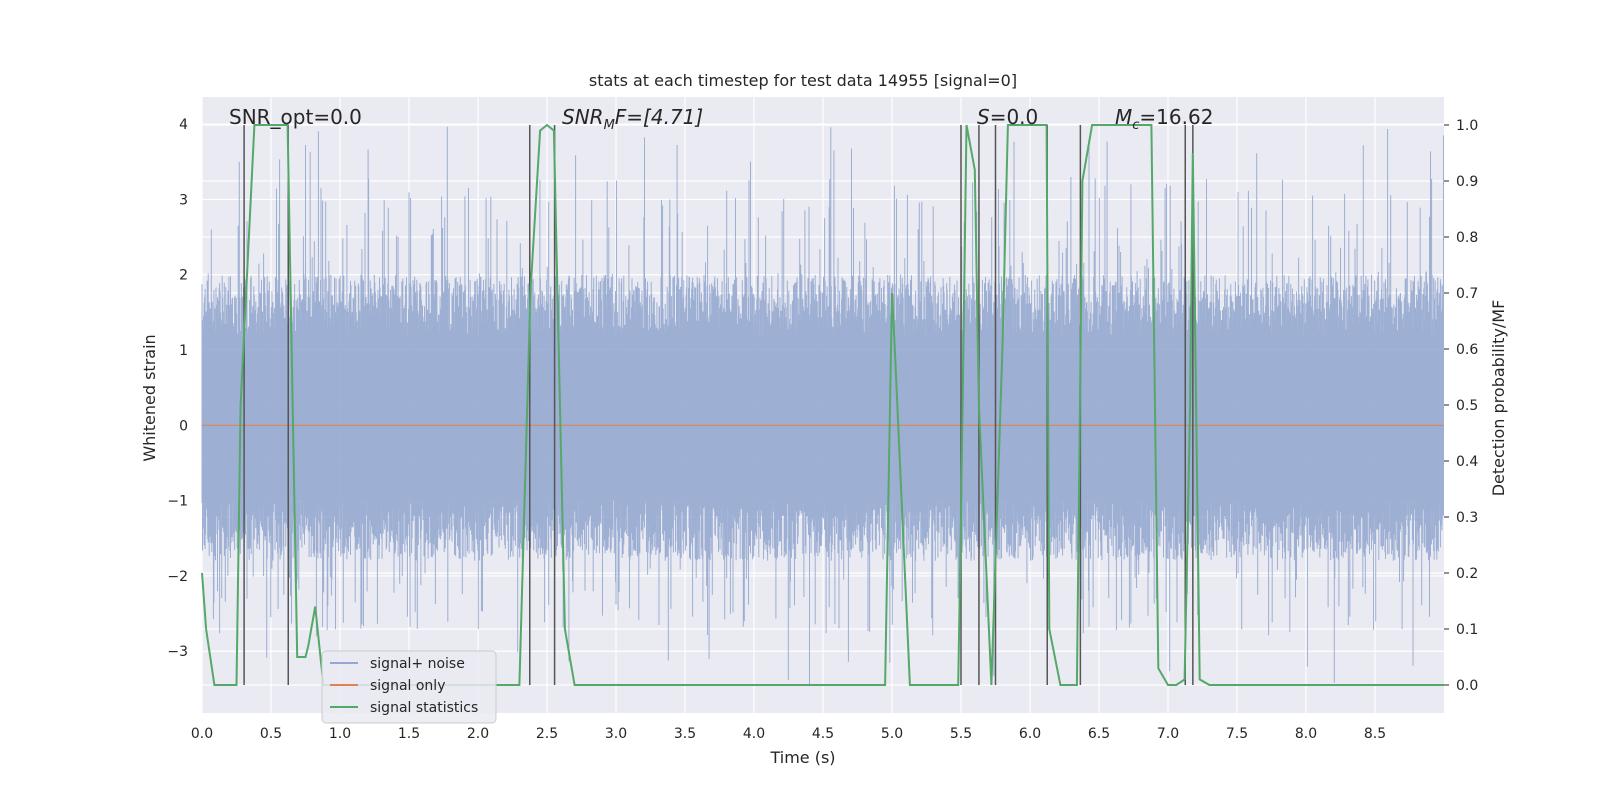  What do you see at coordinates (1306, 734) in the screenshot?
I see `x-tick-label: 8.0` at bounding box center [1306, 734].